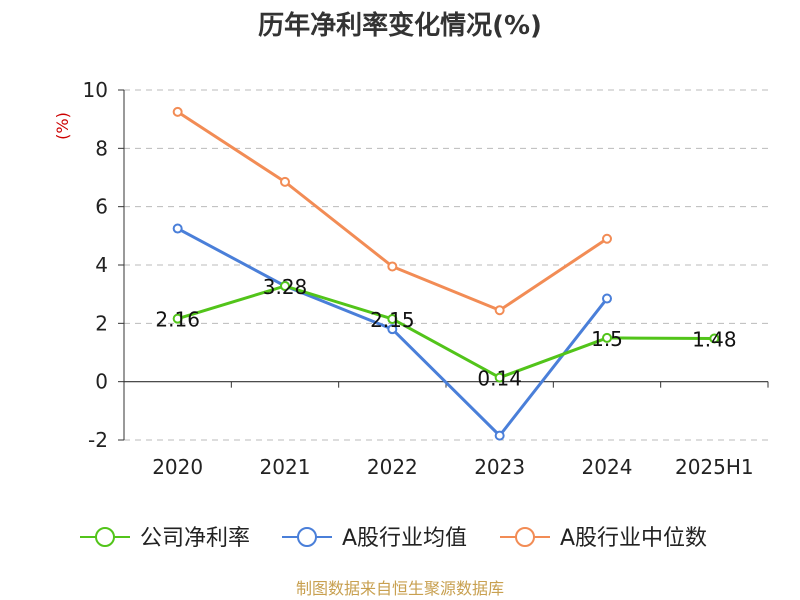 Image resolution: width=800 pixels, height=600 pixels. I want to click on data-label: 0.14, so click(499, 379).